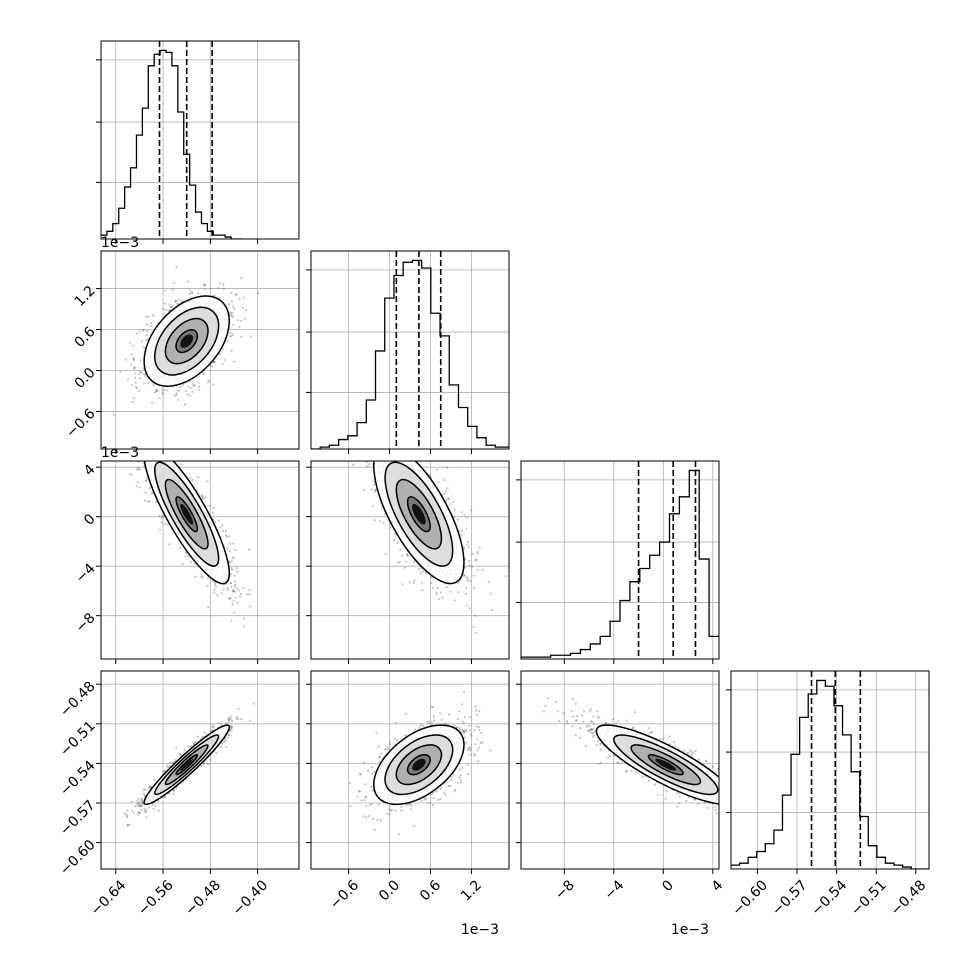 The height and width of the screenshot is (970, 970). Describe the element at coordinates (620, 560) in the screenshot. I see `histogram-plot-area` at that location.